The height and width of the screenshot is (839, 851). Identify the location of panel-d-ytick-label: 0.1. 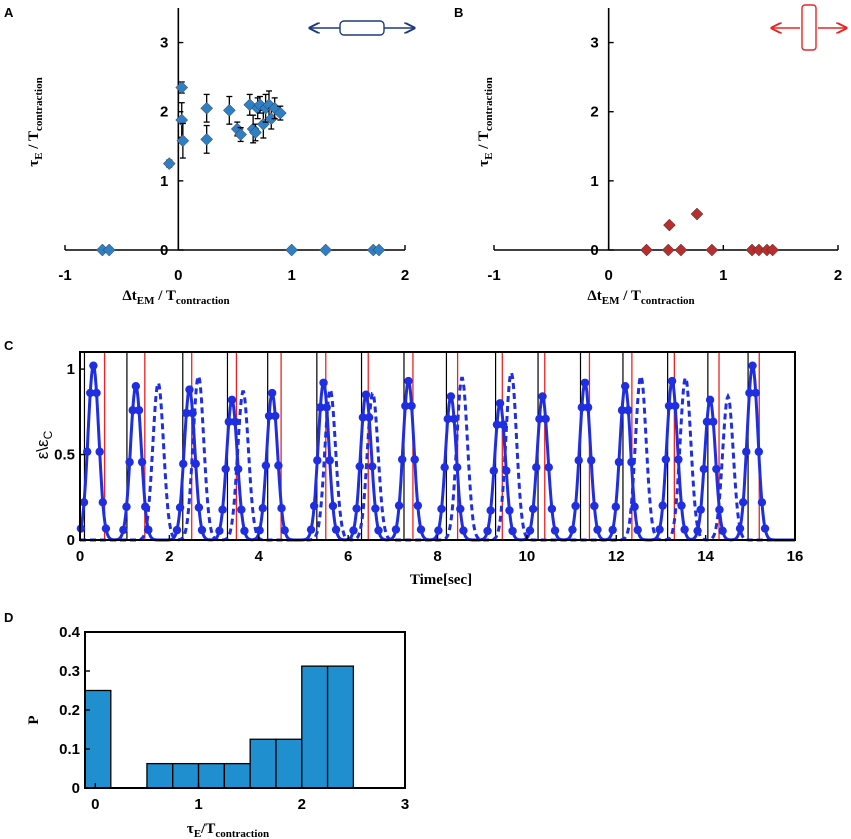
(69, 749).